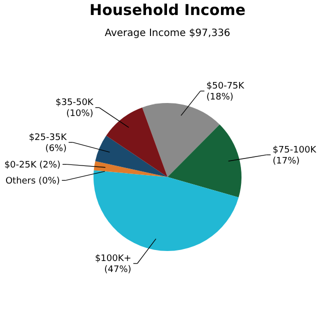  What do you see at coordinates (295, 150) in the screenshot?
I see `slice-label: $75-100K` at bounding box center [295, 150].